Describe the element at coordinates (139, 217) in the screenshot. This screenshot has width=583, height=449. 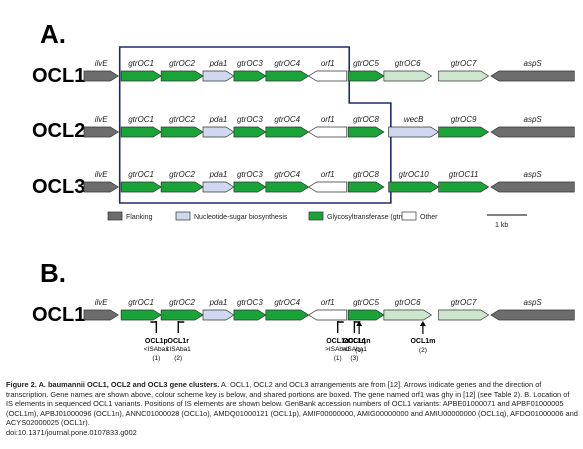
I see `legend-label-flanking: Flanking` at that location.